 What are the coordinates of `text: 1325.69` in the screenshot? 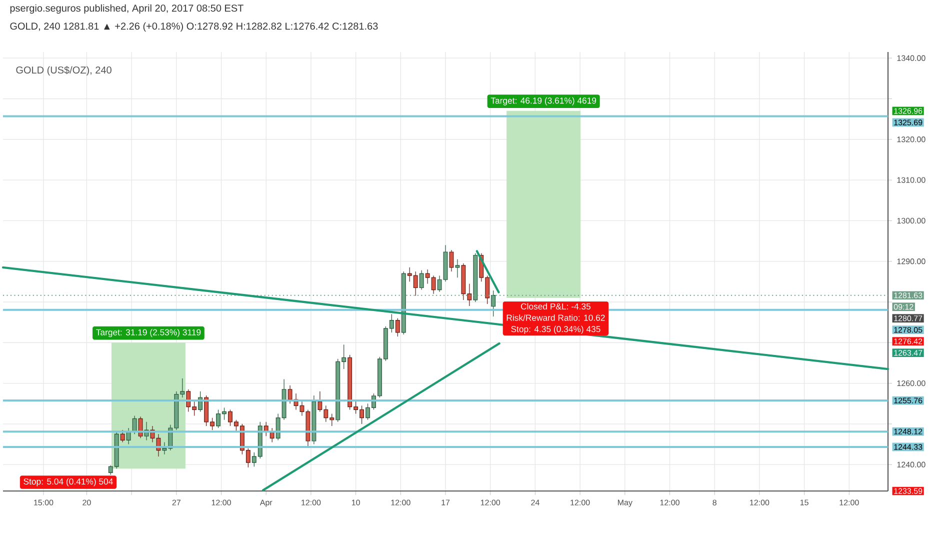 It's located at (908, 123).